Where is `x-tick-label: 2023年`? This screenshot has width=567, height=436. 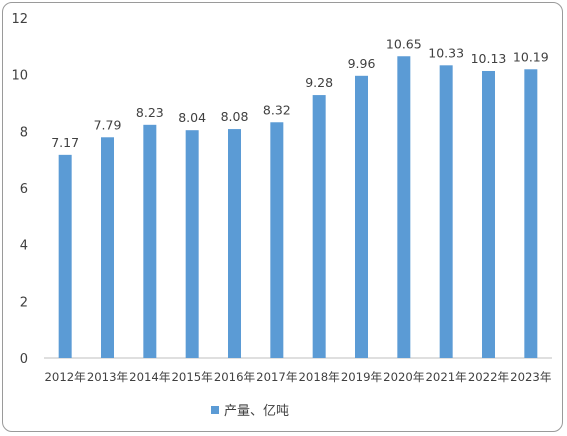
x-tick-label: 2023年 is located at coordinates (530, 377).